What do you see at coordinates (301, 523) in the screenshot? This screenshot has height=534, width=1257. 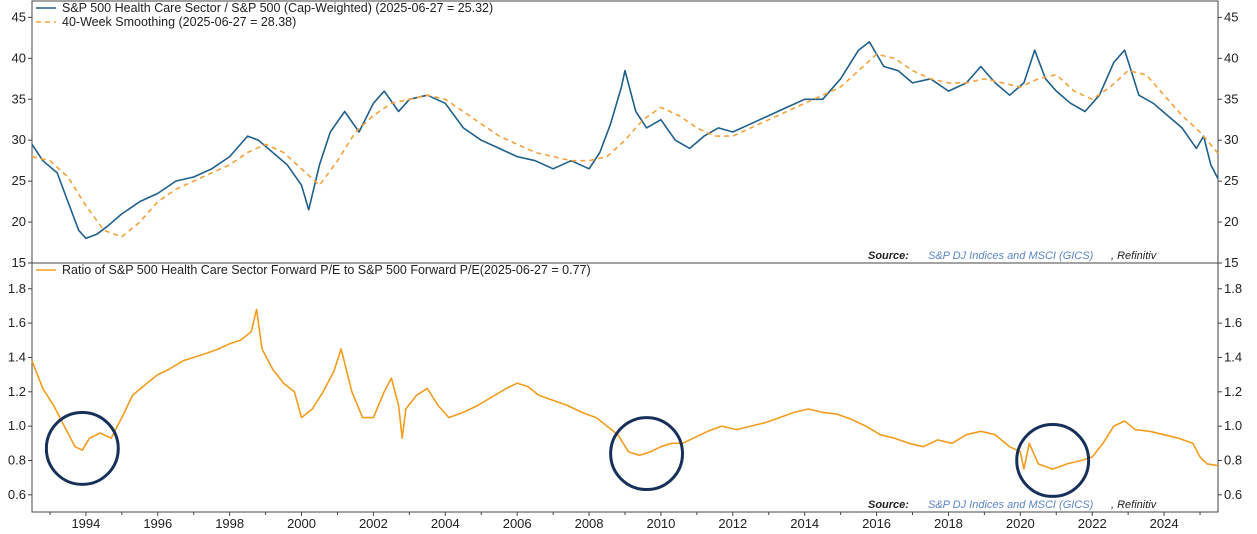 I see `bottom-xtick-label-3: 2000` at bounding box center [301, 523].